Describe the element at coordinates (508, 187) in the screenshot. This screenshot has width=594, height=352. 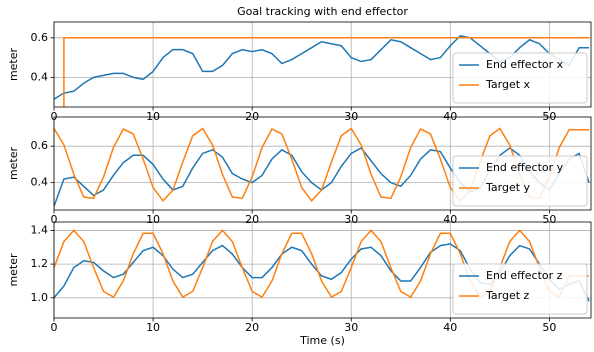
I see `legend-label: Target y` at that location.